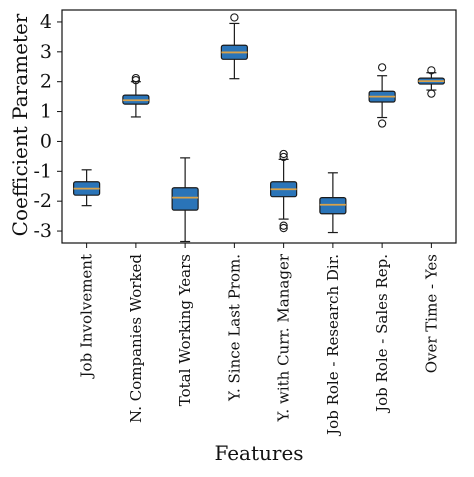  I want to click on x-tick-label: N. Companies Worked, so click(136, 338).